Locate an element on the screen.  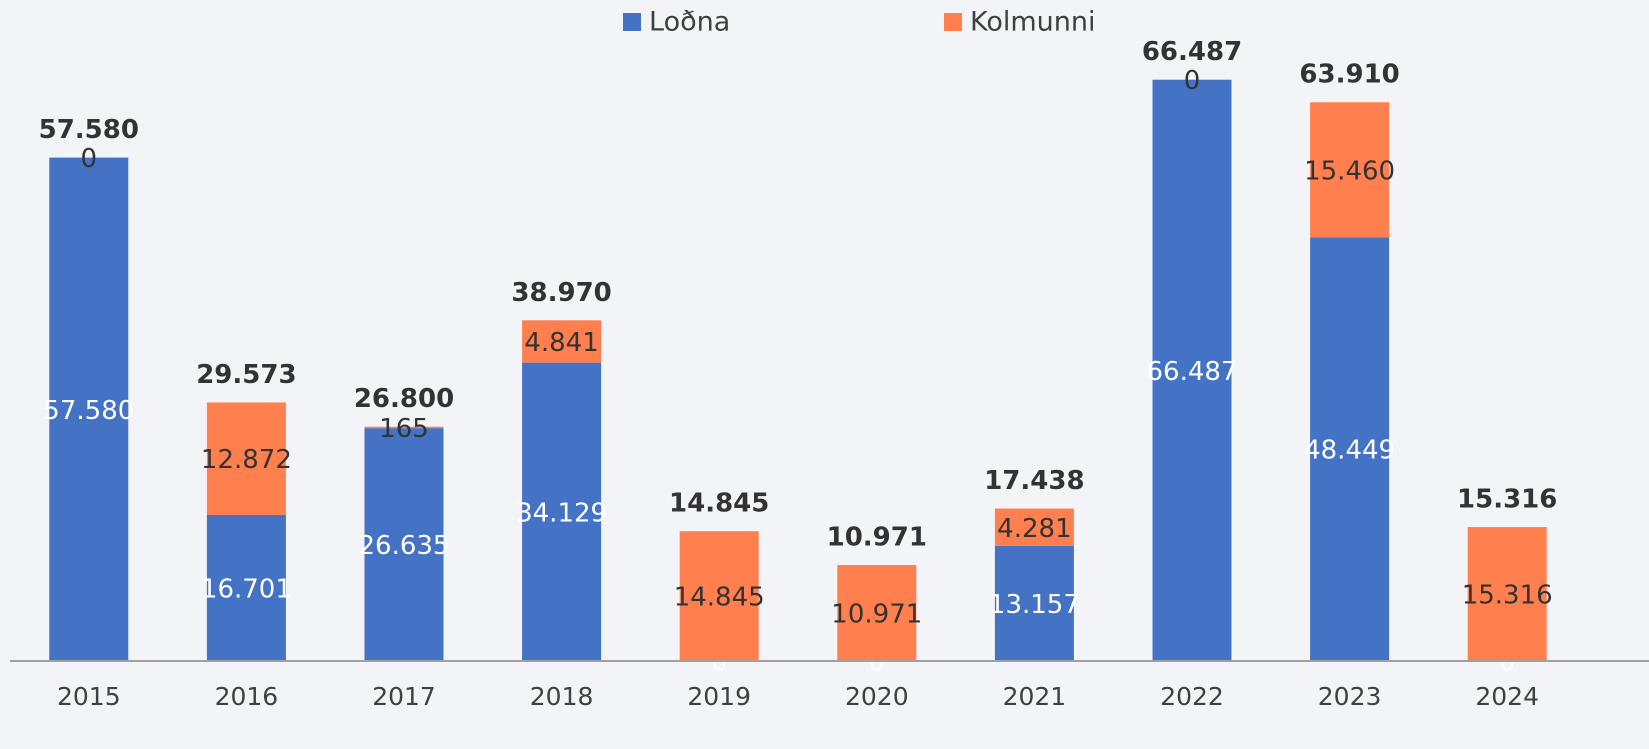
total-label: 38.970 is located at coordinates (561, 293).